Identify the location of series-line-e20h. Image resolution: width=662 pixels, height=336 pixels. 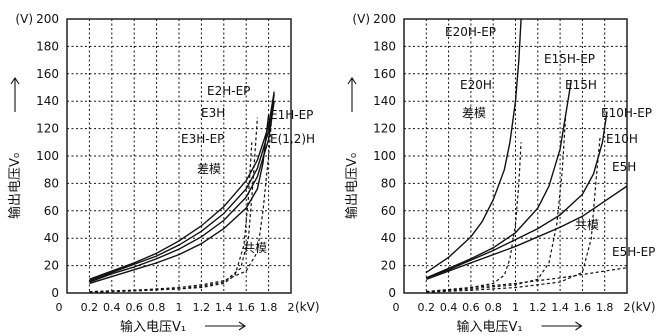
(499, 179).